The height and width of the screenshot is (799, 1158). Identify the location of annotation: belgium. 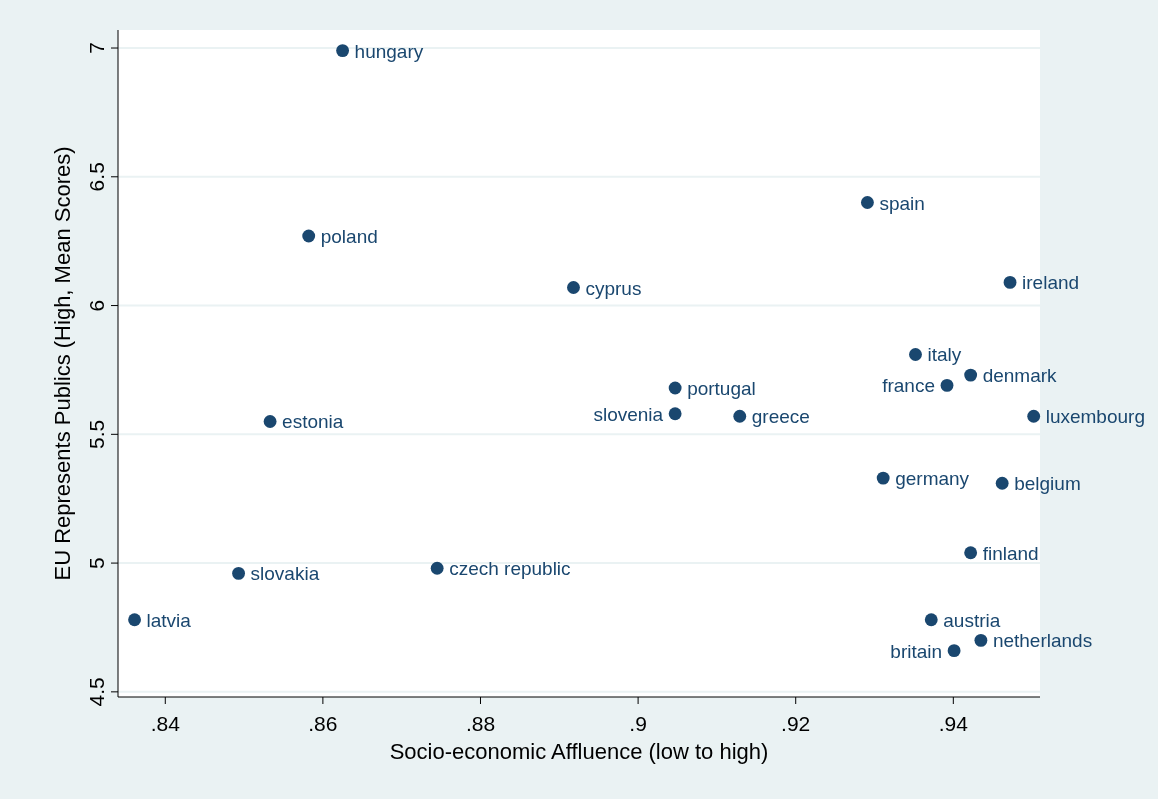
(1047, 484).